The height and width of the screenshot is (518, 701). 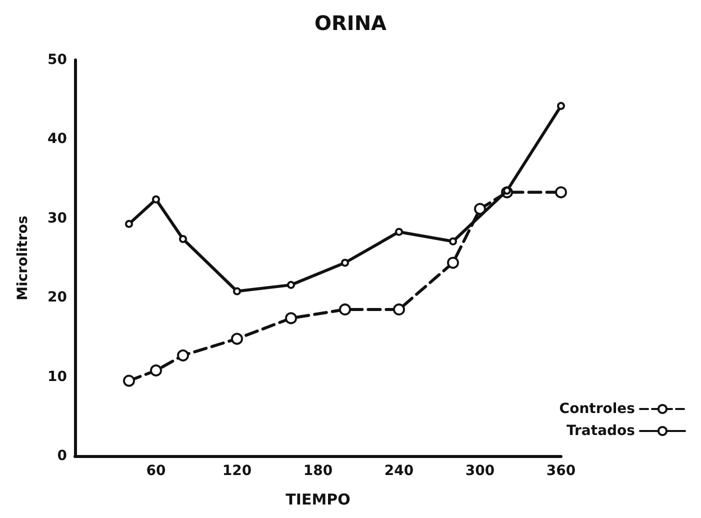 What do you see at coordinates (480, 471) in the screenshot?
I see `x-tick-label: 300` at bounding box center [480, 471].